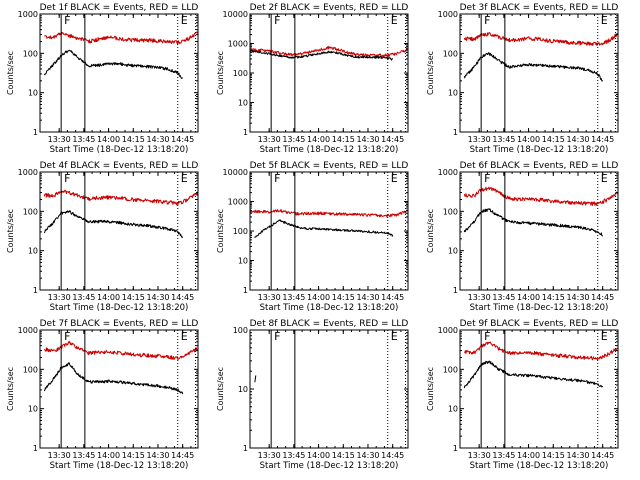  What do you see at coordinates (539, 324) in the screenshot?
I see `panel-title: Det 9f BLACK = Events, RED = LLD` at bounding box center [539, 324].